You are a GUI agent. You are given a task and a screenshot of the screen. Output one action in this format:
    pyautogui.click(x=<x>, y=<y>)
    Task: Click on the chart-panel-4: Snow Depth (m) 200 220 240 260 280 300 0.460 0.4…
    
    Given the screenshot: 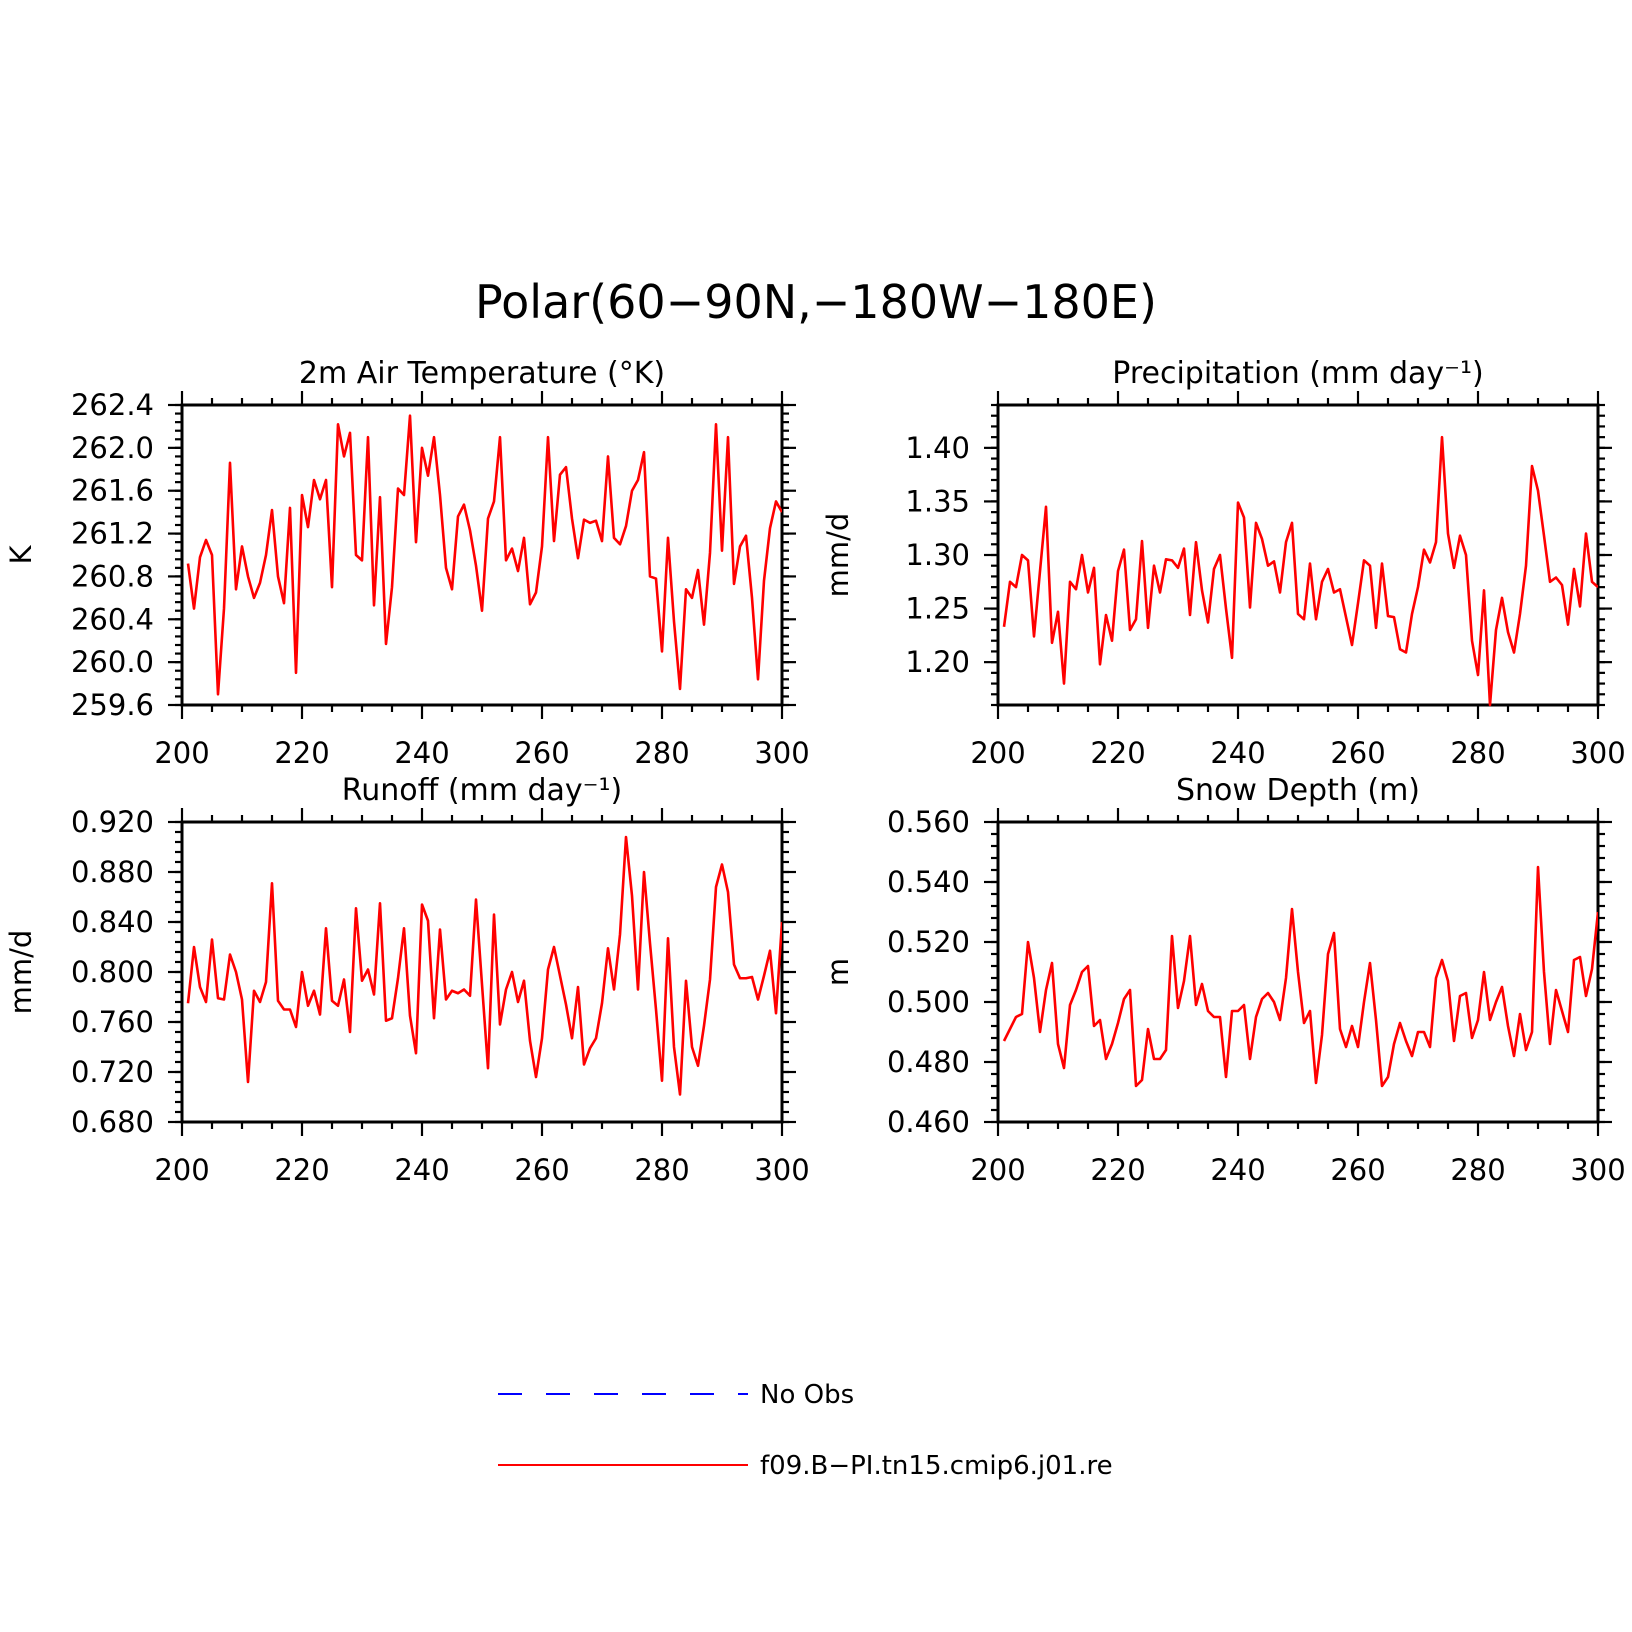 What is the action you would take?
    pyautogui.click(x=1223, y=980)
    